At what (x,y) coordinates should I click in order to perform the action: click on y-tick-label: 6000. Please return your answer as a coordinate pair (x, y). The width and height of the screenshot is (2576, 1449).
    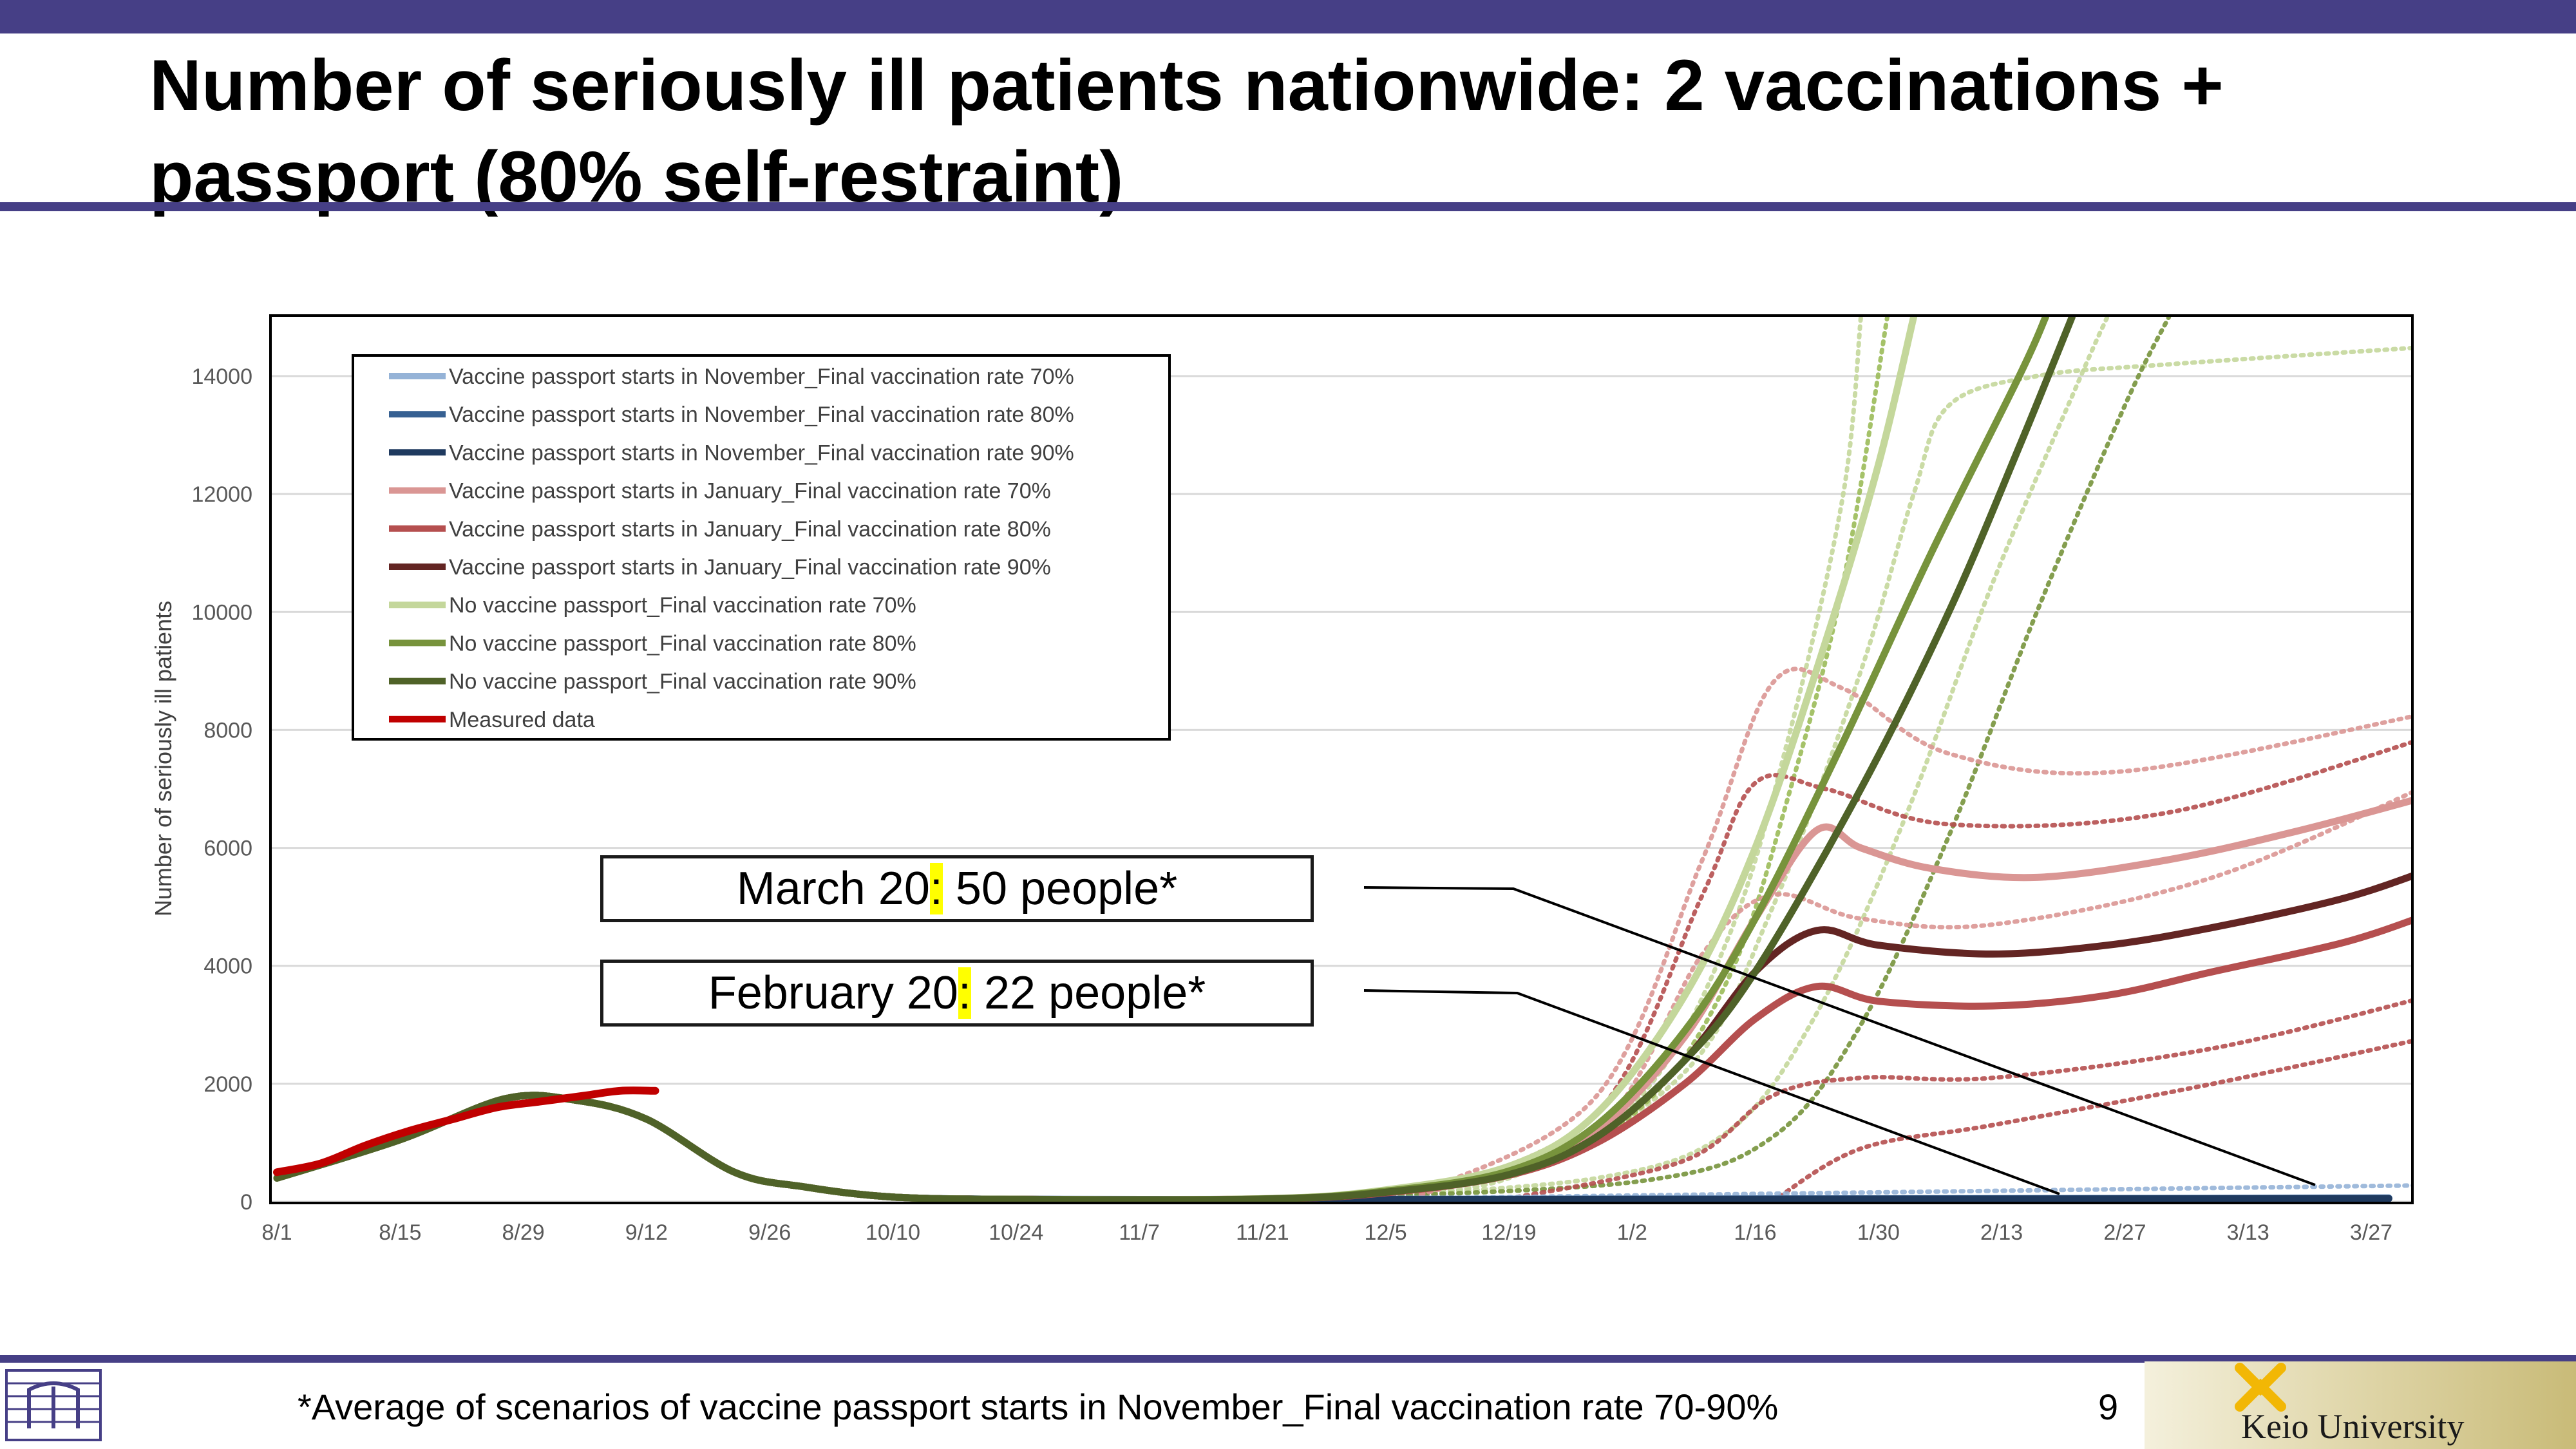
    Looking at the image, I should click on (228, 849).